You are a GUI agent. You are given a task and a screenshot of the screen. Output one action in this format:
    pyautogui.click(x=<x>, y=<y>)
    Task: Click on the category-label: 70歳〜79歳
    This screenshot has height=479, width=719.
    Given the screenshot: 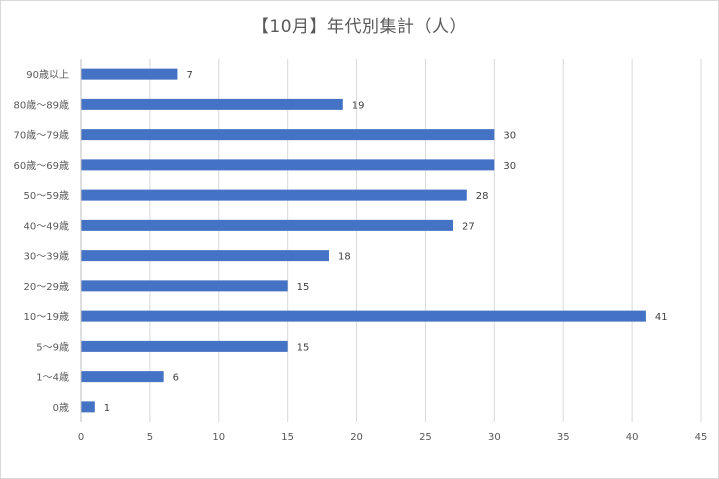 What is the action you would take?
    pyautogui.click(x=41, y=136)
    